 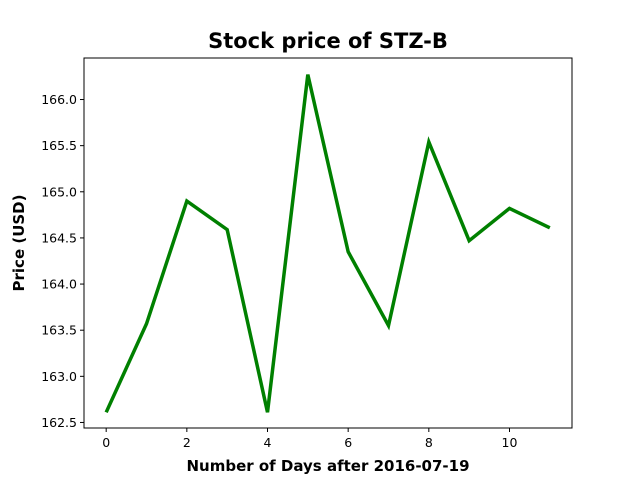 I want to click on x-tick-label: 6, so click(x=348, y=442).